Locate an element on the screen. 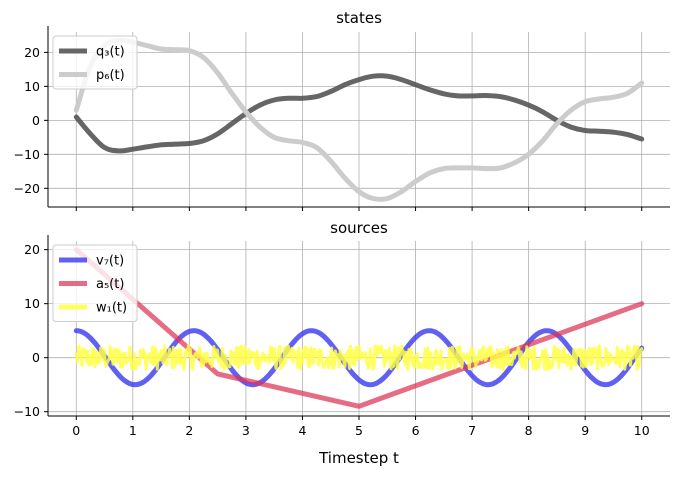 The width and height of the screenshot is (678, 478). states-title: states is located at coordinates (359, 18).